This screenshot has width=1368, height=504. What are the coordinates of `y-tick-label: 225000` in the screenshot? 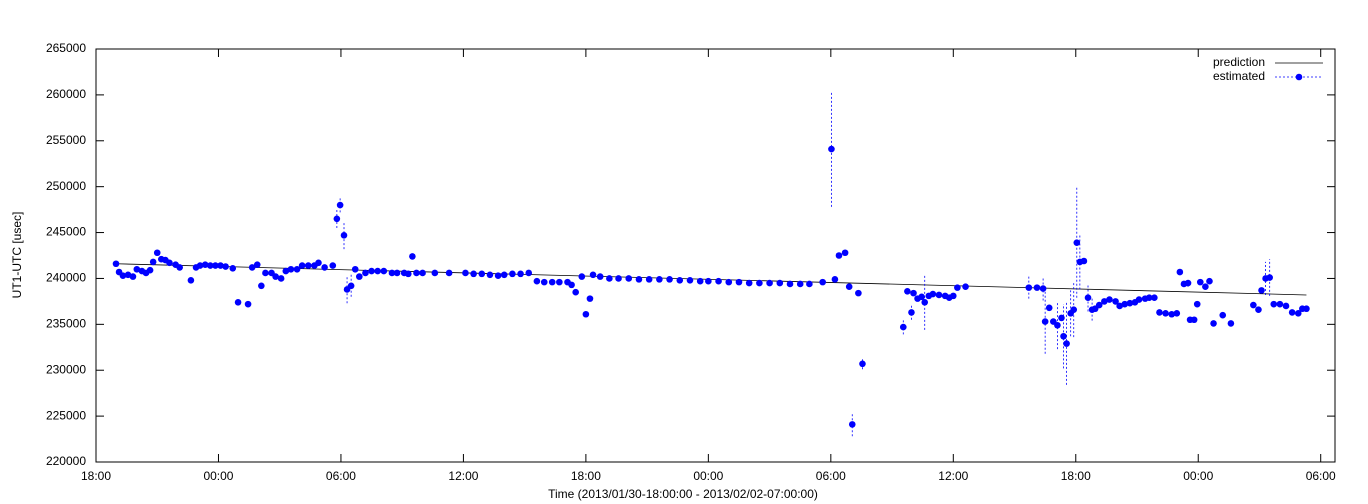 It's located at (66, 415).